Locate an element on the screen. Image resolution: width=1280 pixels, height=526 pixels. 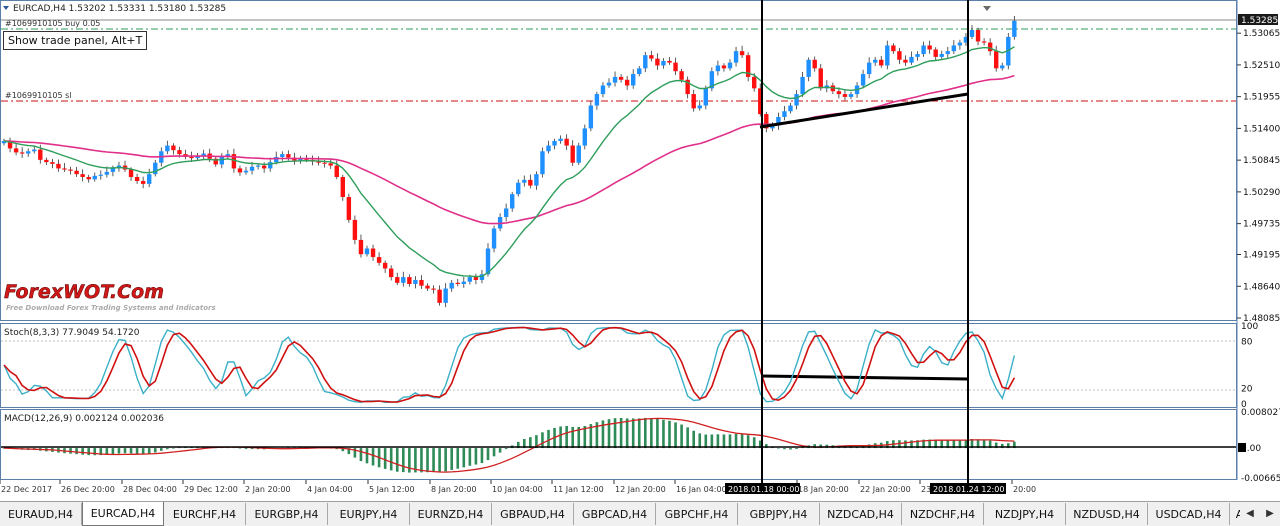
macd-tick-label: -0.006657 is located at coordinates (1260, 479).